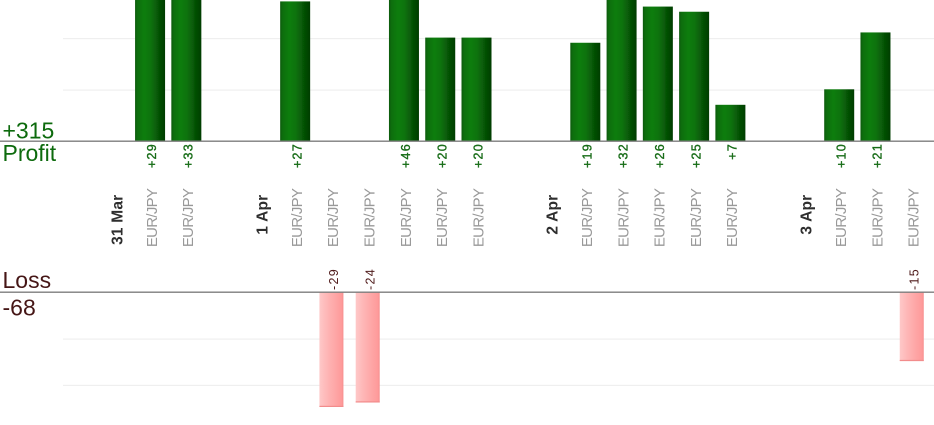 Image resolution: width=934 pixels, height=425 pixels. What do you see at coordinates (29, 130) in the screenshot?
I see `svg-text: +315` at bounding box center [29, 130].